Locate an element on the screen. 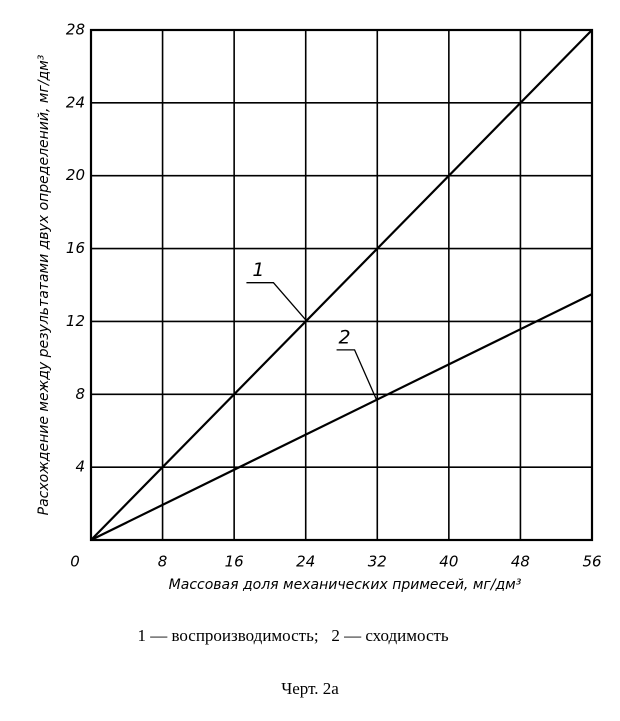 This screenshot has height=721, width=620. y-tick-label: 4 is located at coordinates (80, 467).